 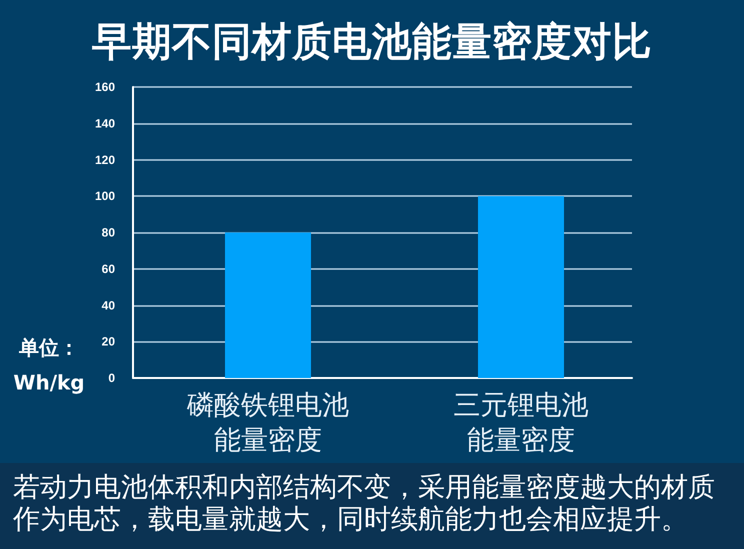 What do you see at coordinates (521, 423) in the screenshot?
I see `x-tick-label: 三元锂电池能量密度` at bounding box center [521, 423].